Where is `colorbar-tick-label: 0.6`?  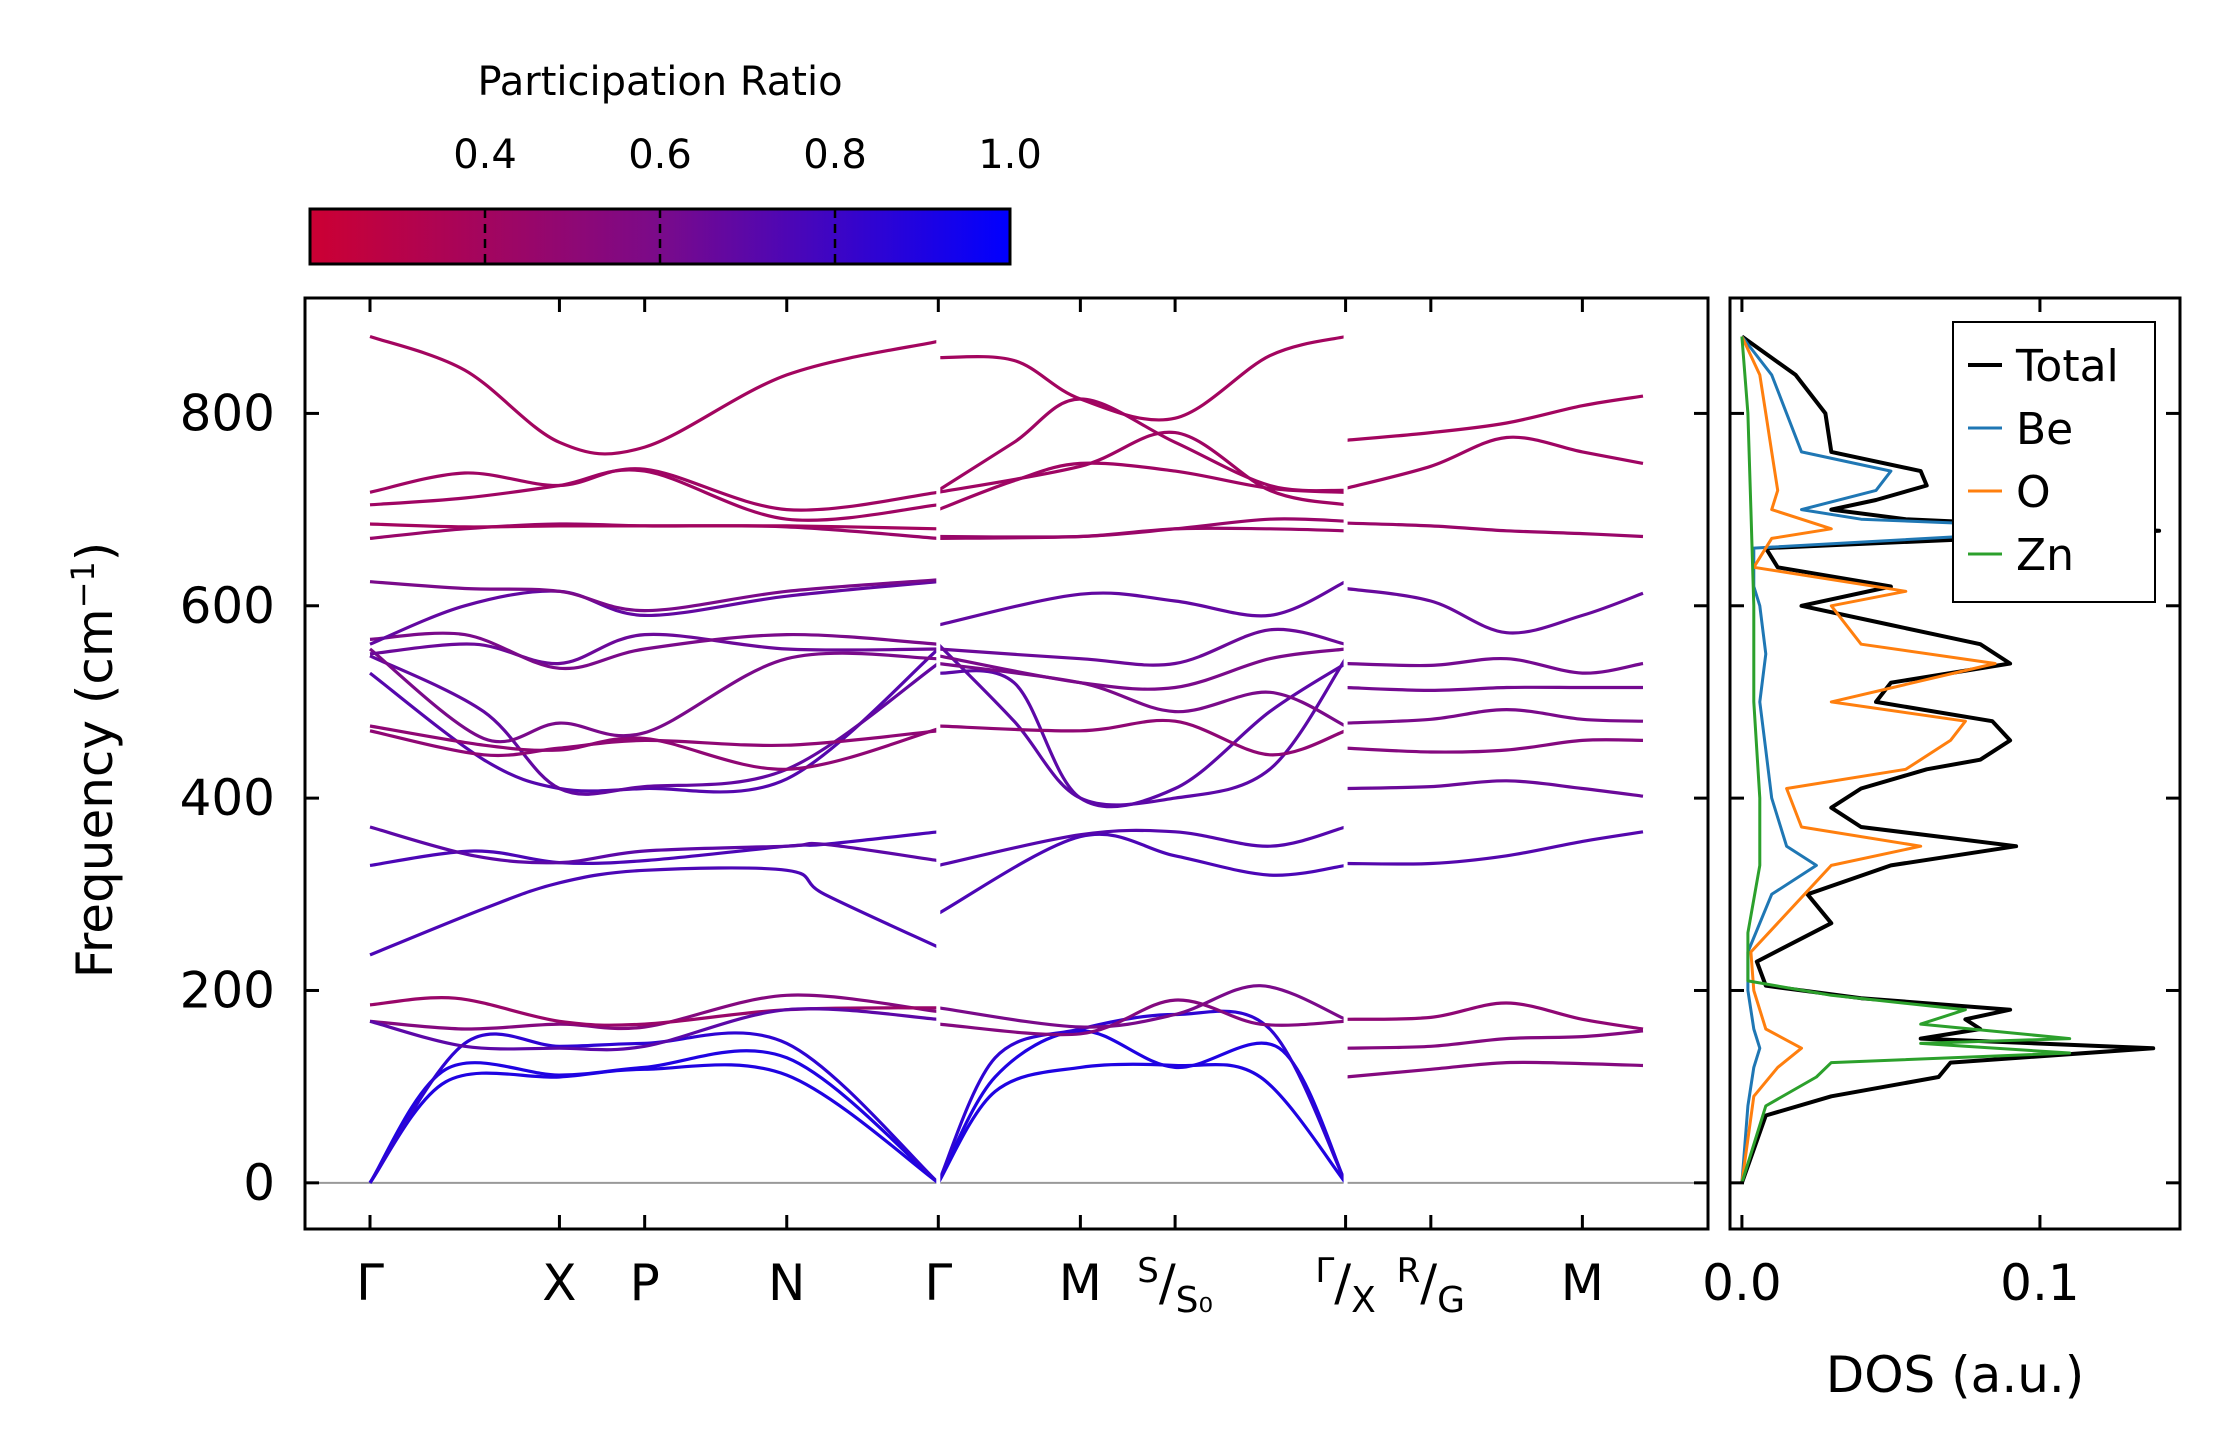 colorbar-tick-label: 0.6 is located at coordinates (660, 155).